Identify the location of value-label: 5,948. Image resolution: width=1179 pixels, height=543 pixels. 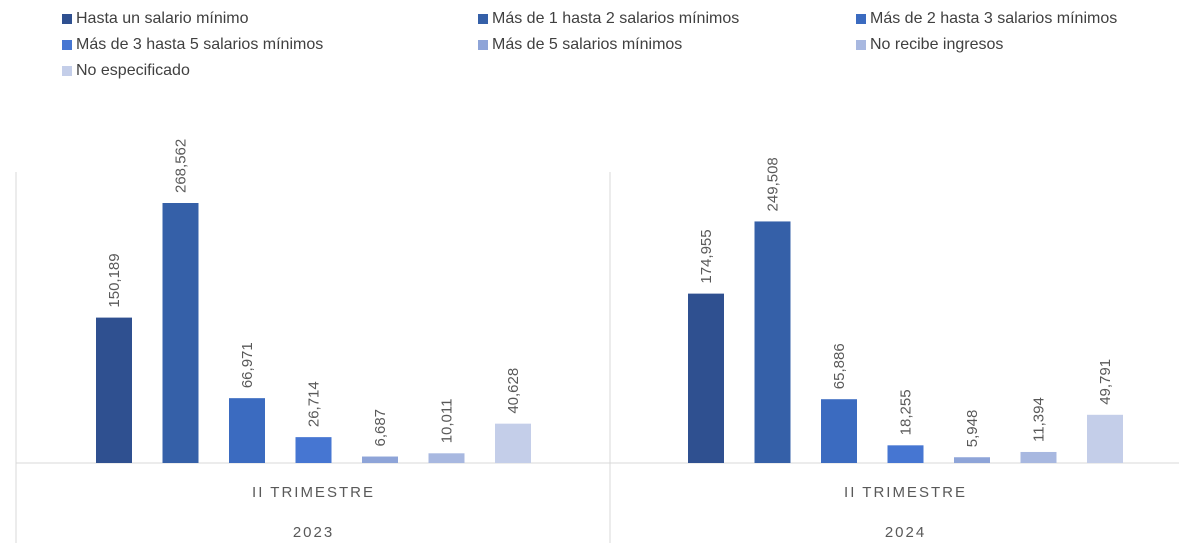
(972, 429).